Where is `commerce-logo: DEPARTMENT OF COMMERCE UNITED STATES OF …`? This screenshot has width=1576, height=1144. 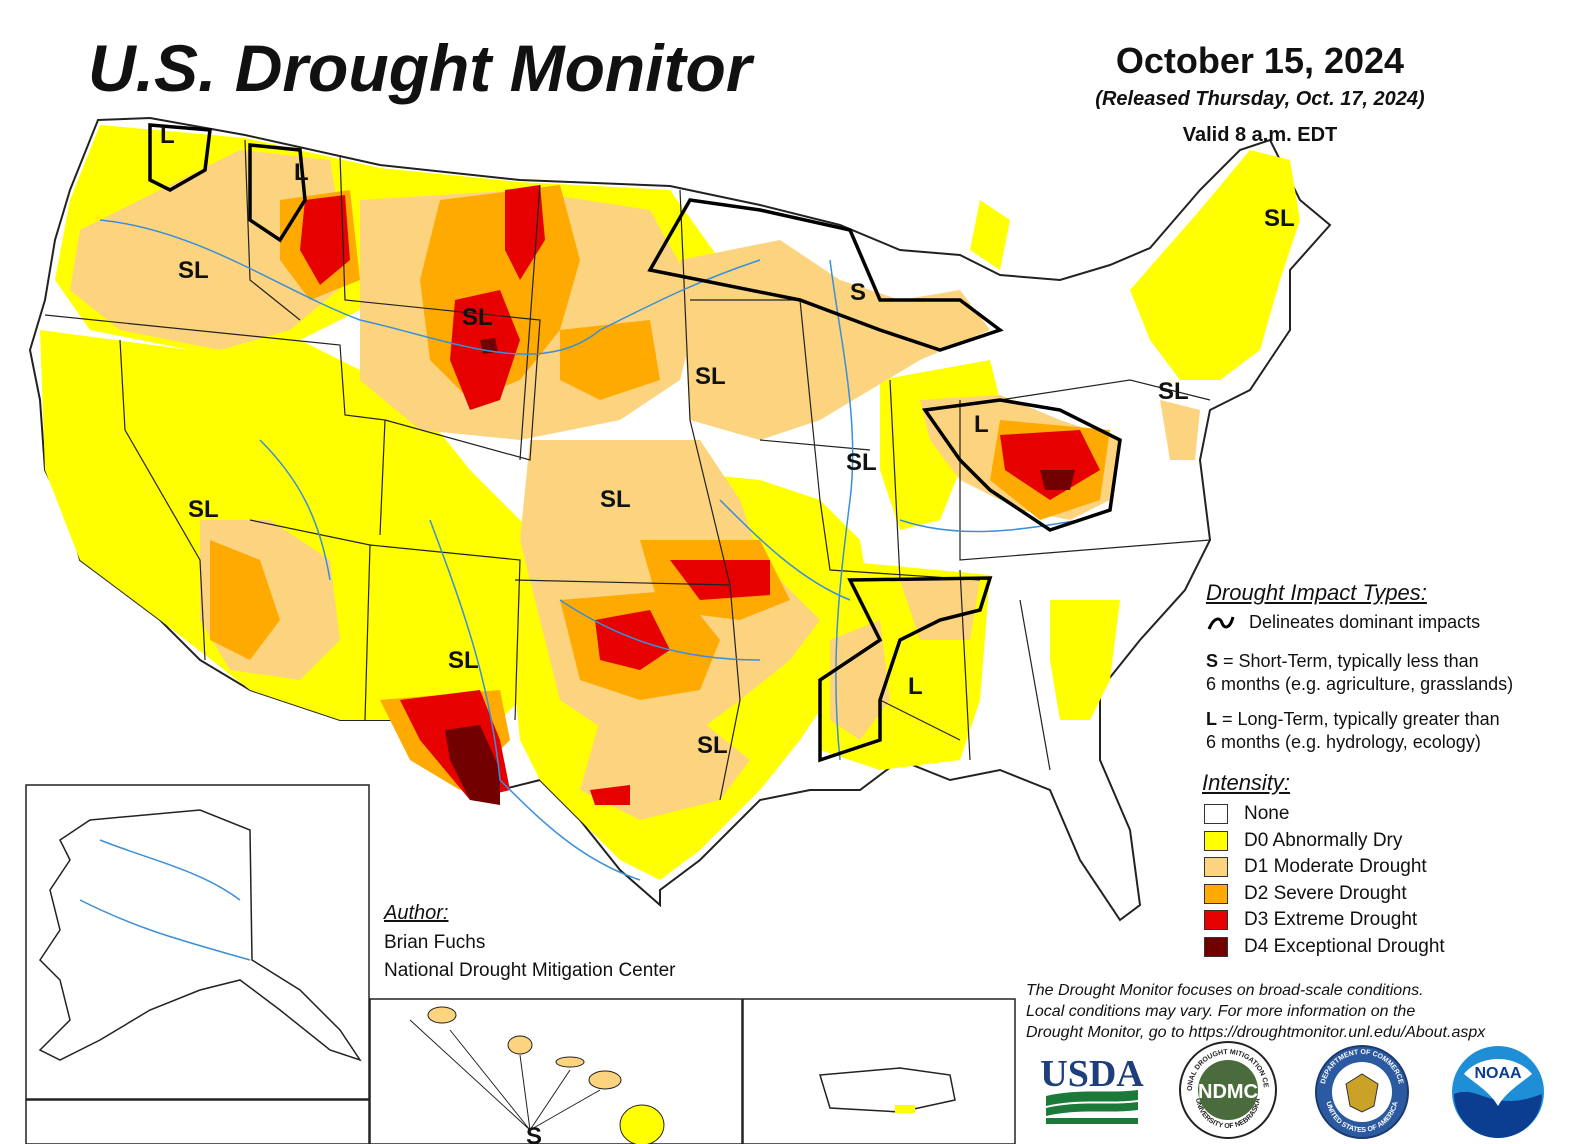
commerce-logo: DEPARTMENT OF COMMERCE UNITED STATES OF … is located at coordinates (1362, 1092).